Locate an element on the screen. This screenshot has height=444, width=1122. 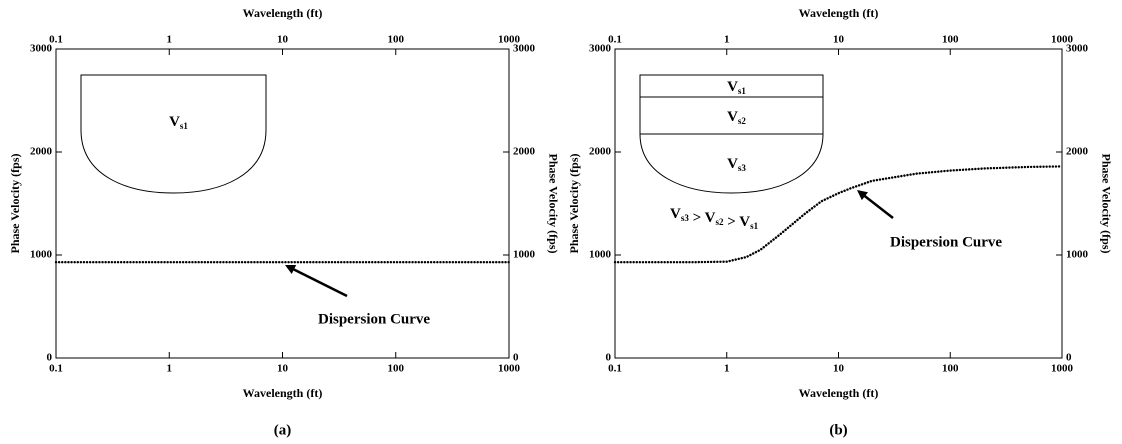
caption: (a) is located at coordinates (283, 430).